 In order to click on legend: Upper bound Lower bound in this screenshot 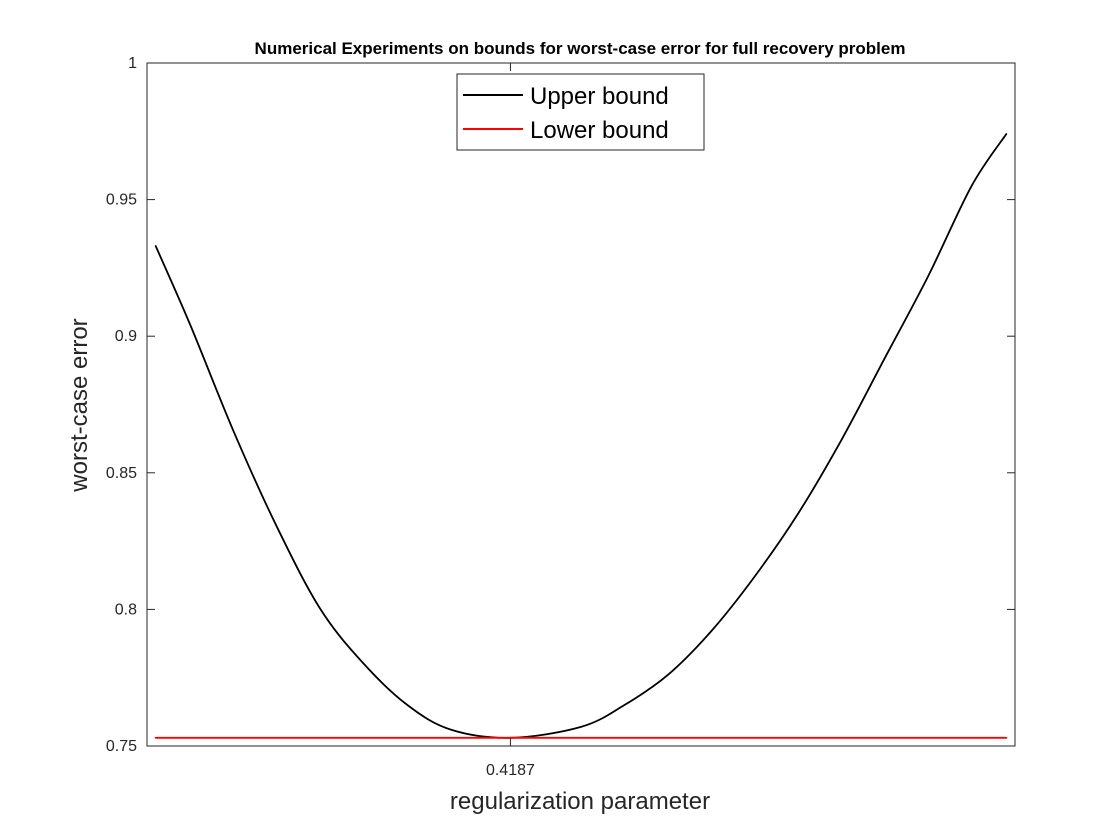, I will do `click(580, 112)`.